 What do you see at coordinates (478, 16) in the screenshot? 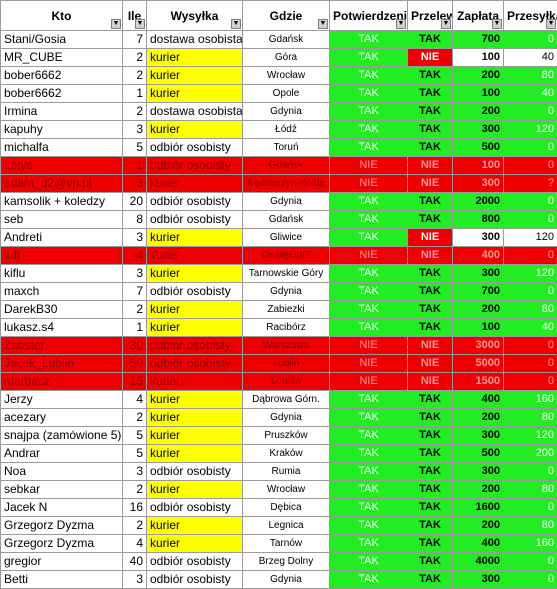
I see `col-header-zaplata: Zapłata▼` at bounding box center [478, 16].